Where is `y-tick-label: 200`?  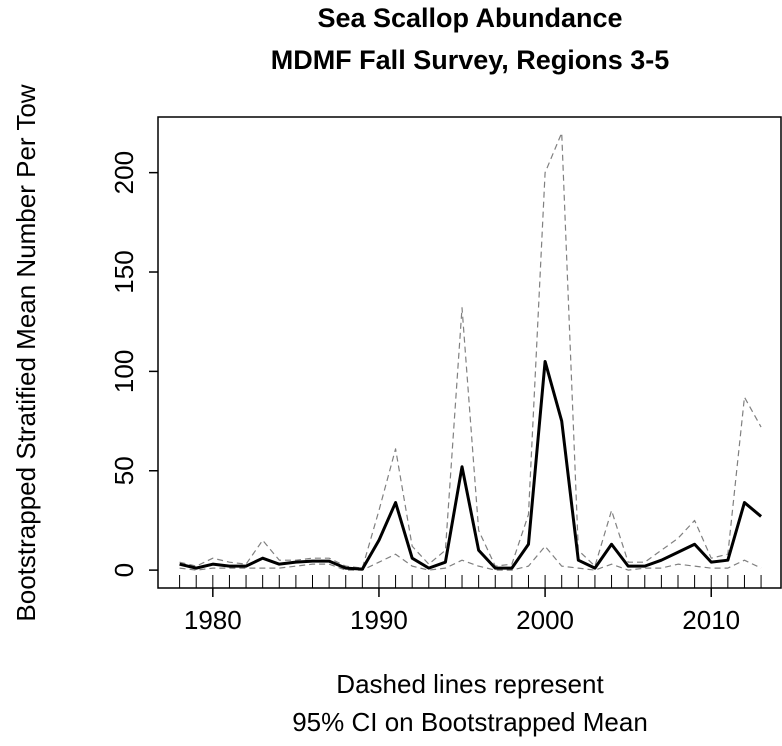
y-tick-label: 200 is located at coordinates (124, 172).